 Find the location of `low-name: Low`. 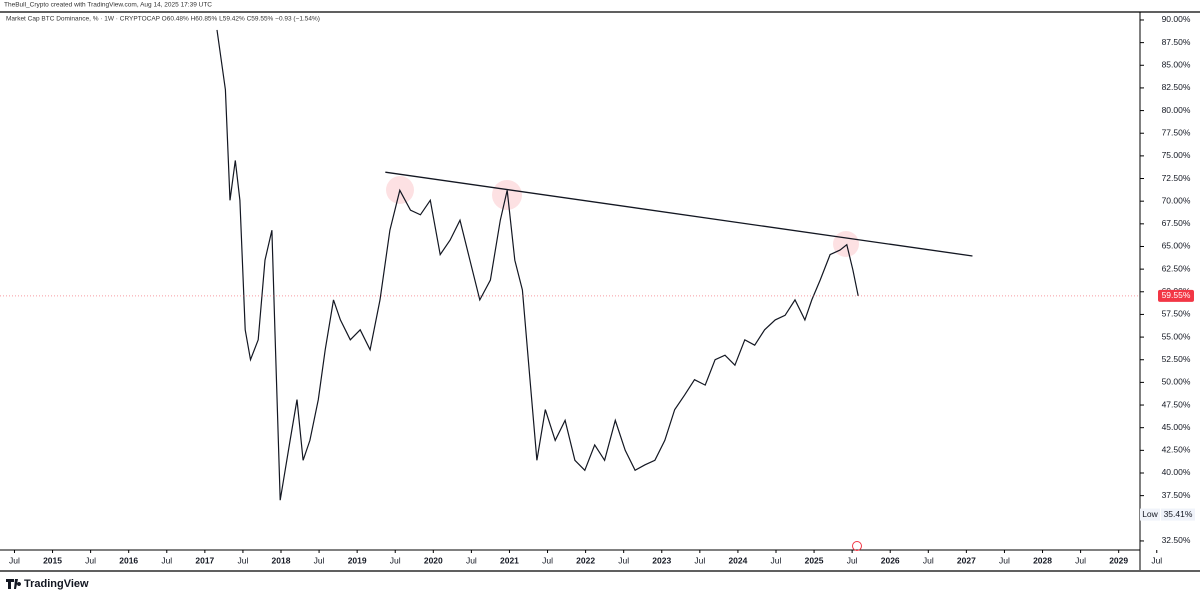

low-name: Low is located at coordinates (1150, 514).